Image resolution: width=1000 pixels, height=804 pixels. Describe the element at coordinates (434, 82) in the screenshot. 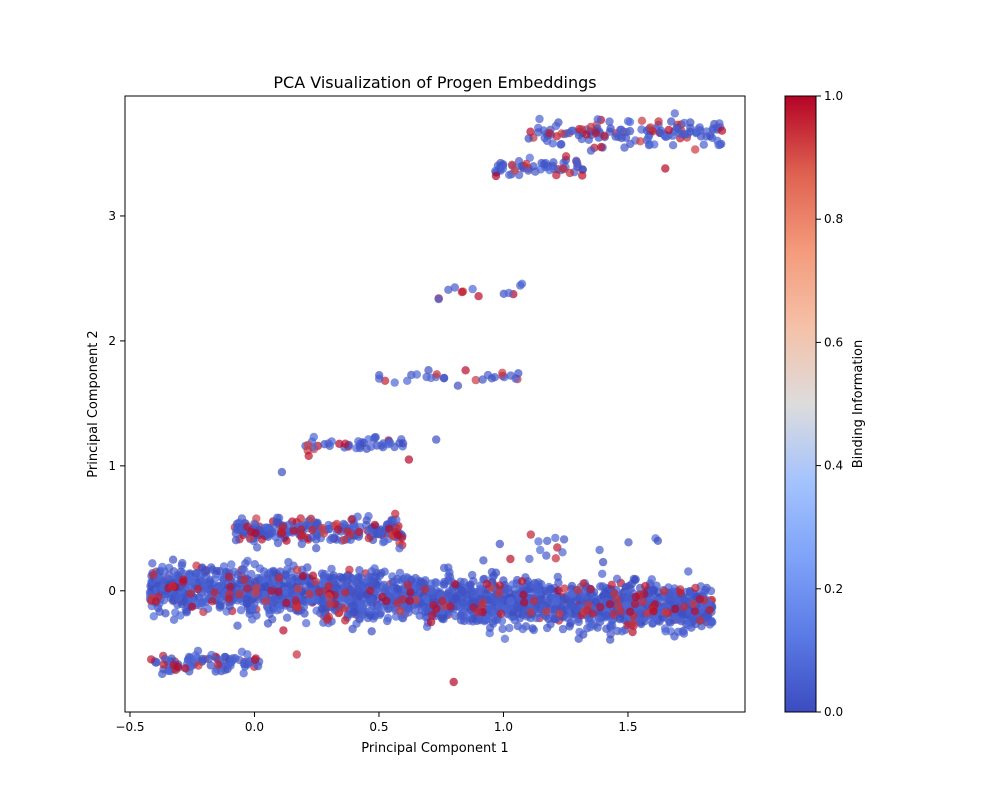

I see `chart-title: PCA Visualization of Progen Embeddings` at that location.